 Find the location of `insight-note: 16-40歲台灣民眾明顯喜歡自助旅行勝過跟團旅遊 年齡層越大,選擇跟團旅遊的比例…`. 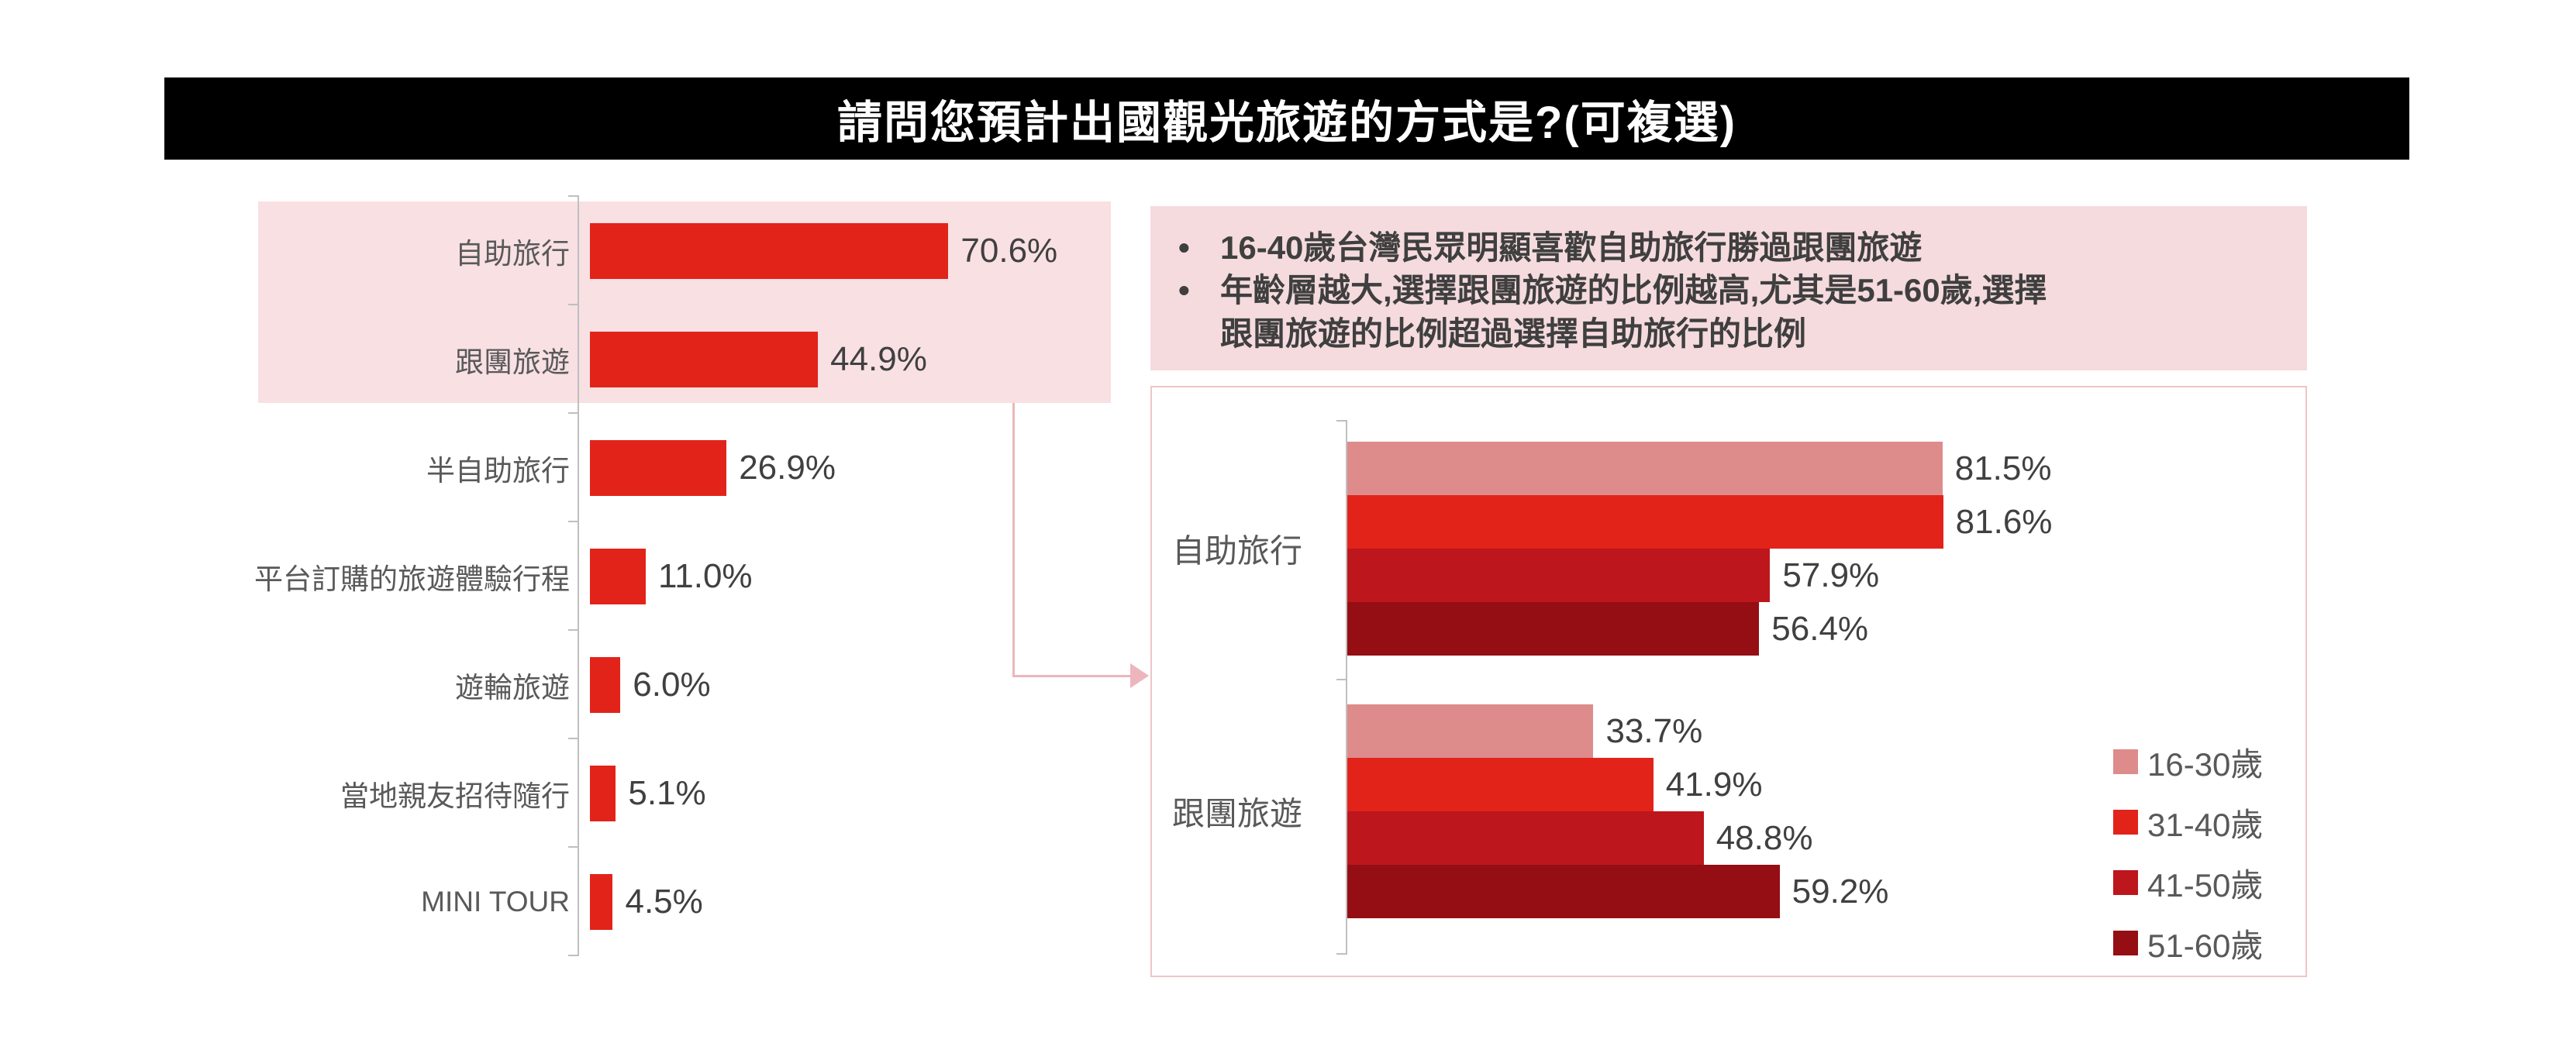

insight-note: 16-40歲台灣民眾明顯喜歡自助旅行勝過跟團旅遊 年齡層越大,選擇跟團旅遊的比例… is located at coordinates (1728, 288).